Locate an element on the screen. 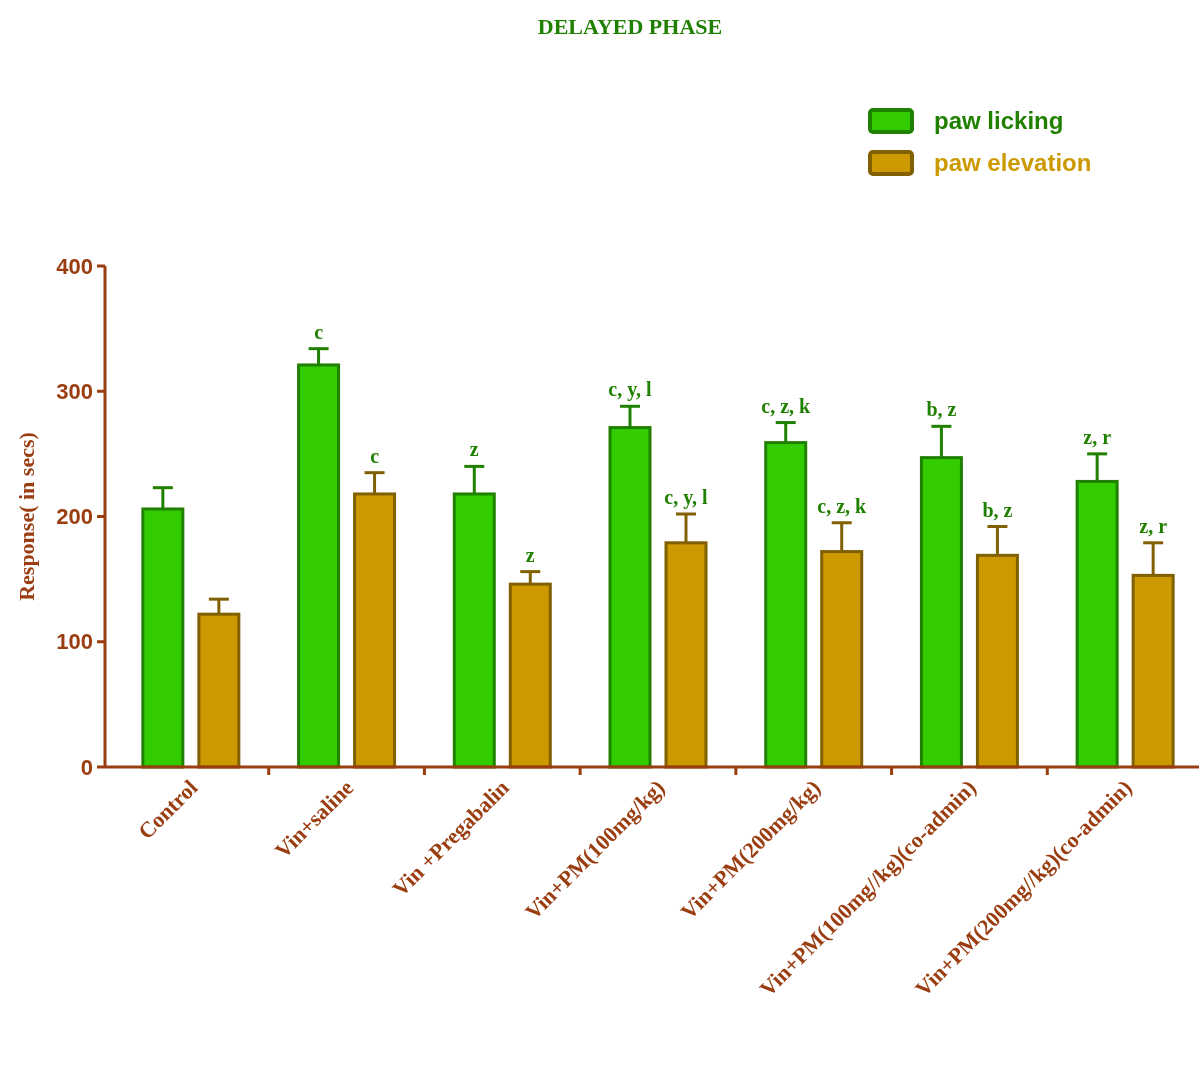  y-tick-label: 400 is located at coordinates (74, 266).